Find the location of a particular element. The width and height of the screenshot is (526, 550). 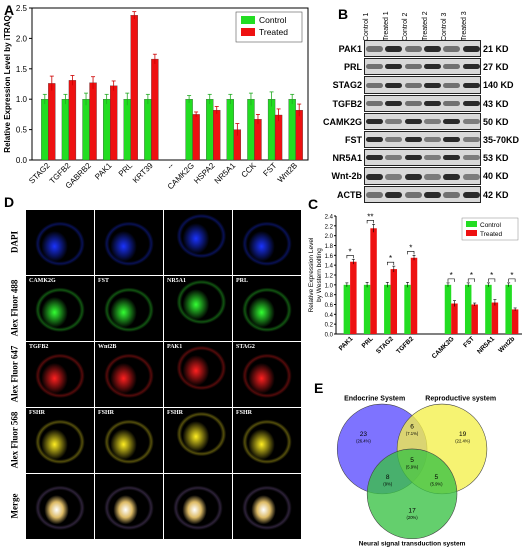

blot-row-name: CAMK2G is located at coordinates (342, 121).